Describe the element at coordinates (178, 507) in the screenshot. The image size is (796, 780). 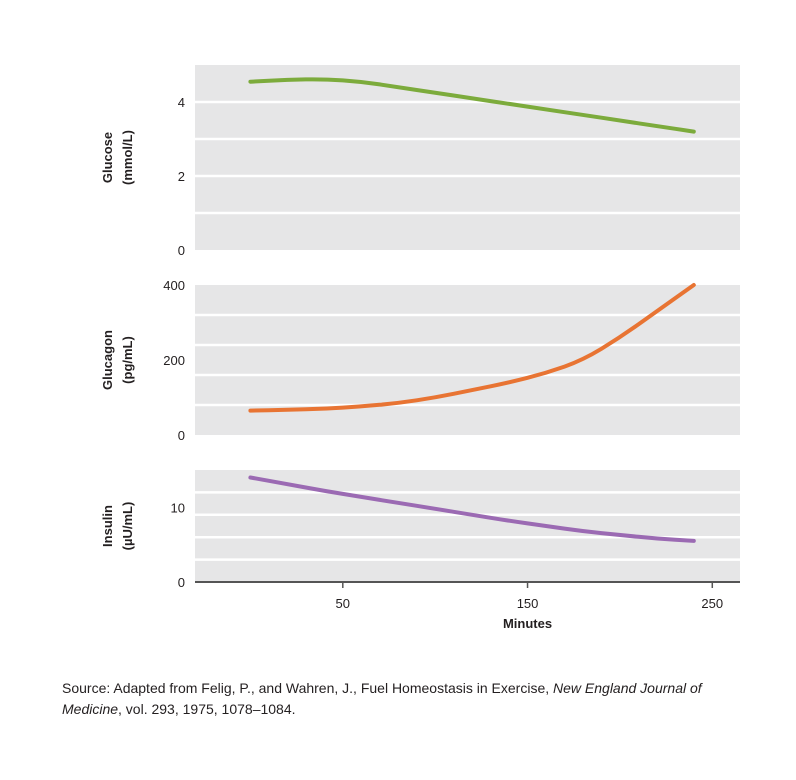
I see `y-tick-label: 10` at that location.